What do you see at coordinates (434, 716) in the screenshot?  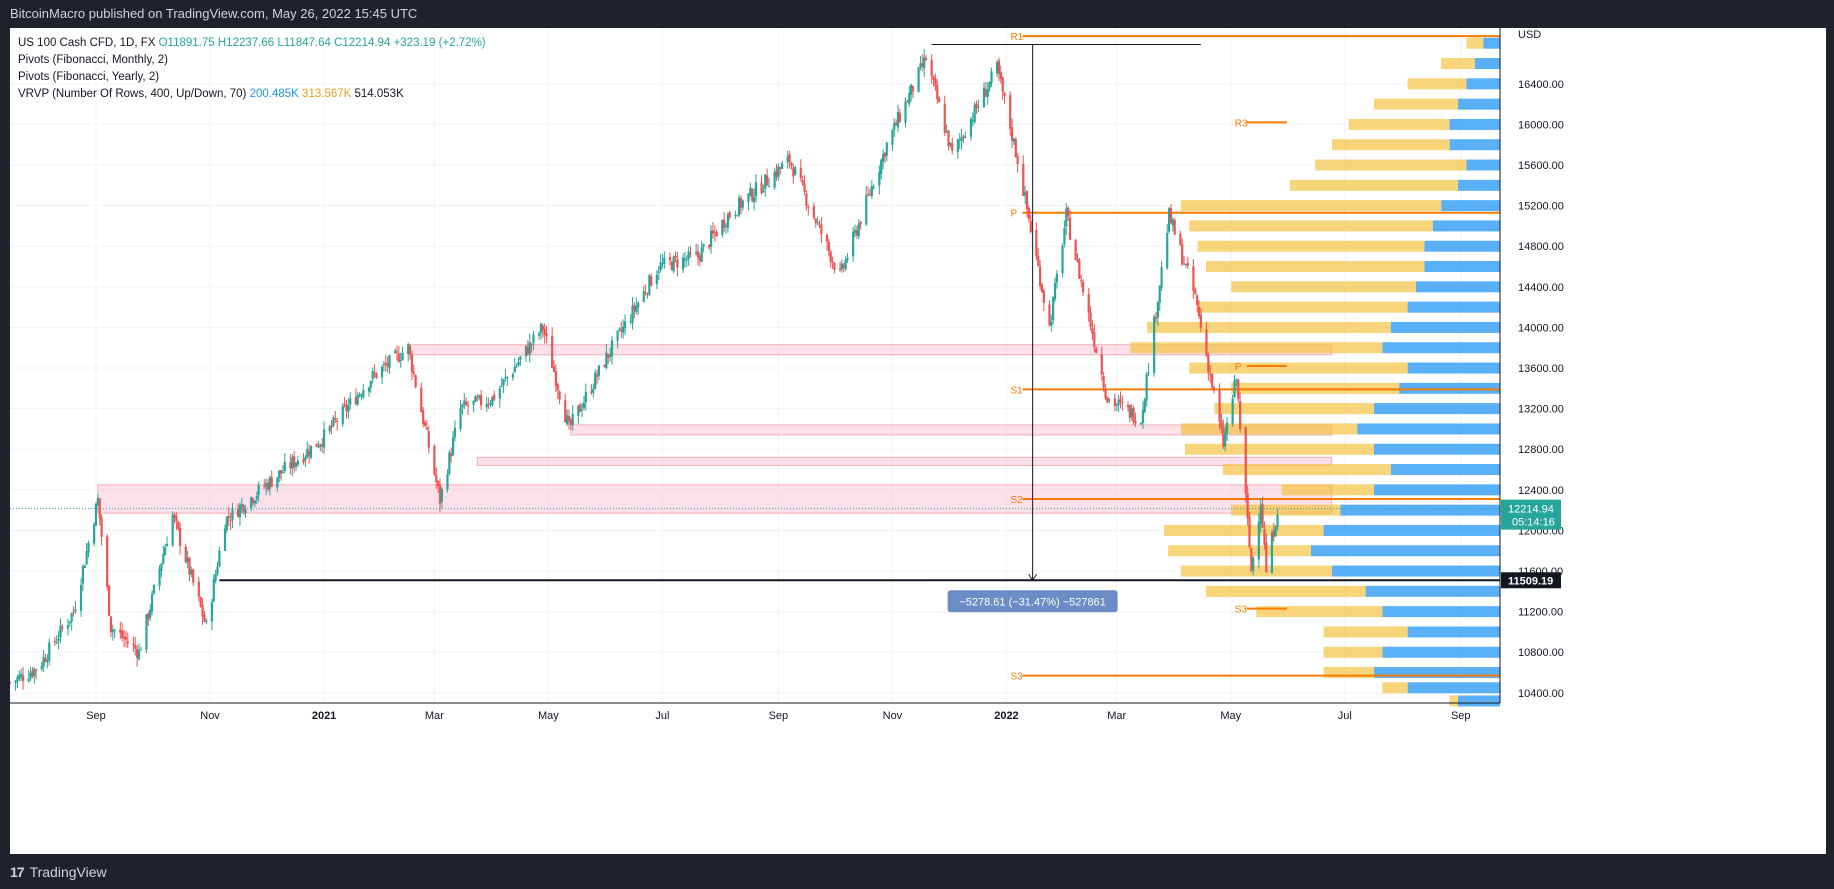 I see `time-tick-label: Mar` at bounding box center [434, 716].